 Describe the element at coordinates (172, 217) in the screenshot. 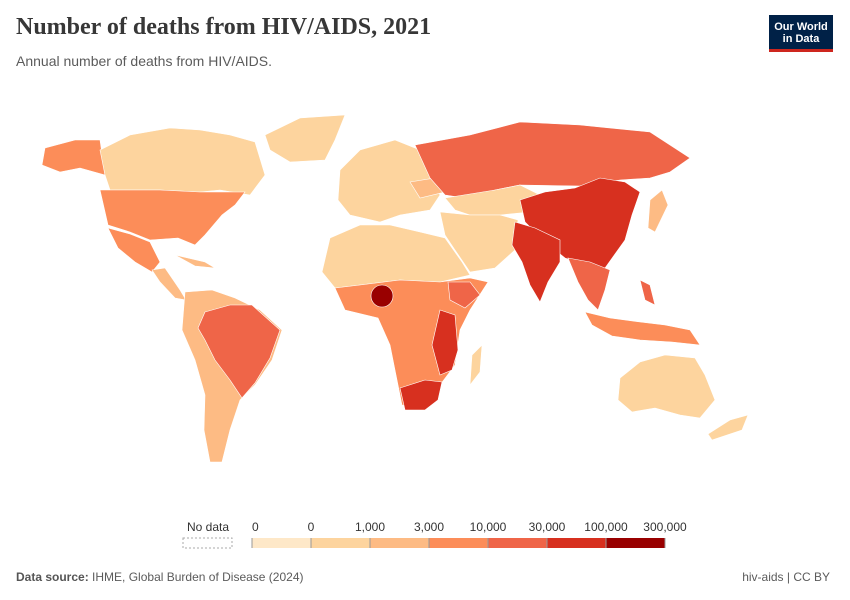

I see `usa` at that location.